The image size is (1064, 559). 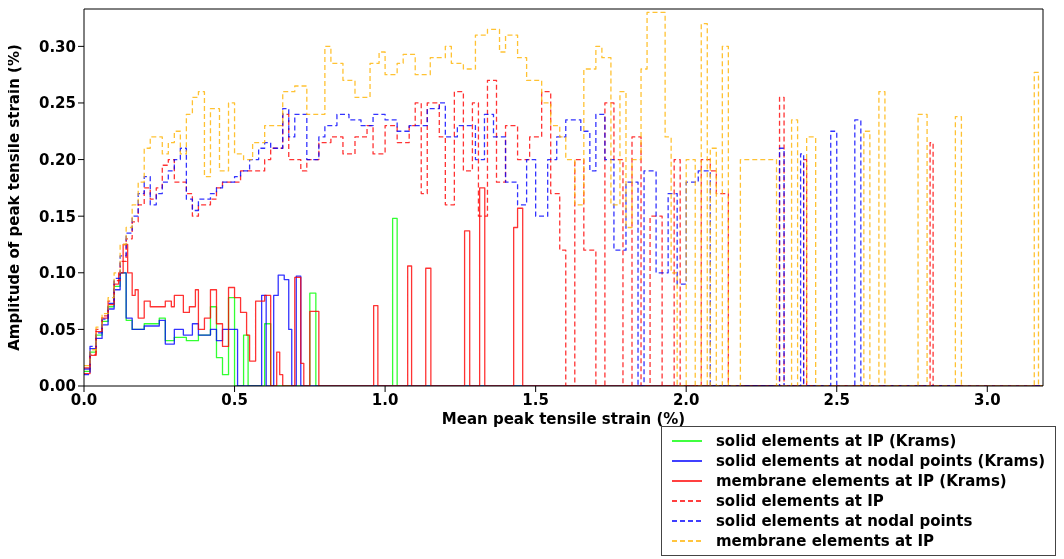 I want to click on legend-label: membrane elements at IP (Krams), so click(x=861, y=481).